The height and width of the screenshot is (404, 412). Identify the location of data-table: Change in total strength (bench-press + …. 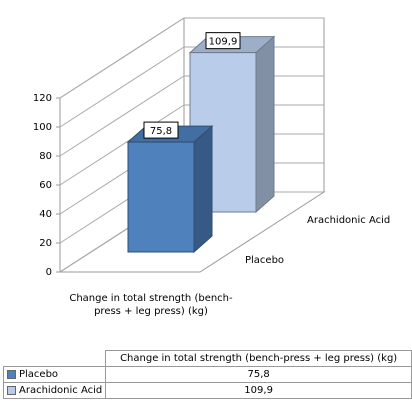
(207, 374).